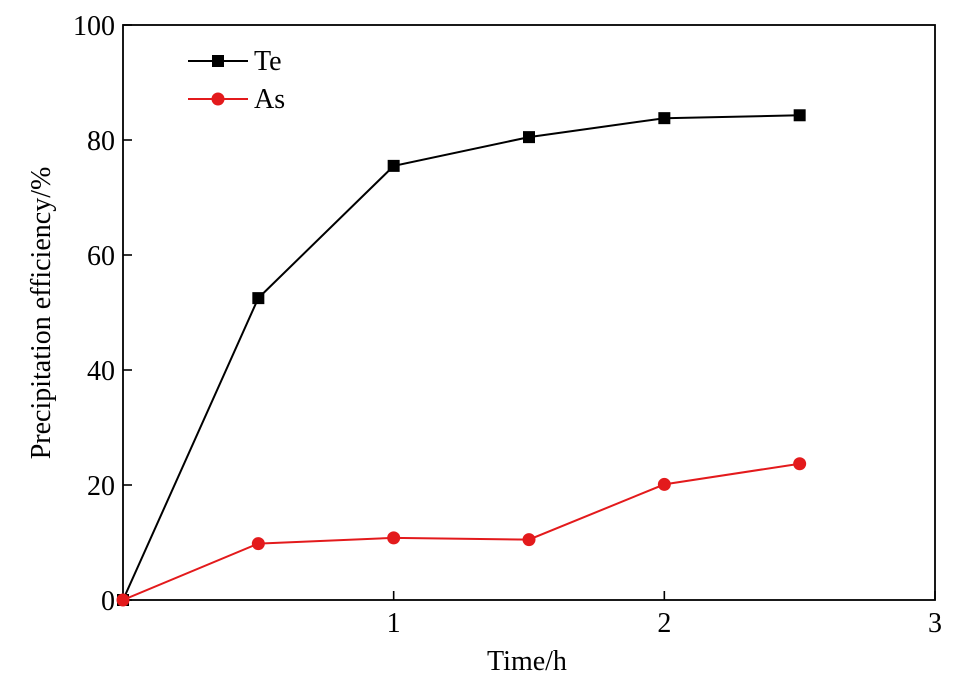 Image resolution: width=965 pixels, height=696 pixels. What do you see at coordinates (236, 80) in the screenshot?
I see `legend: Te As` at bounding box center [236, 80].